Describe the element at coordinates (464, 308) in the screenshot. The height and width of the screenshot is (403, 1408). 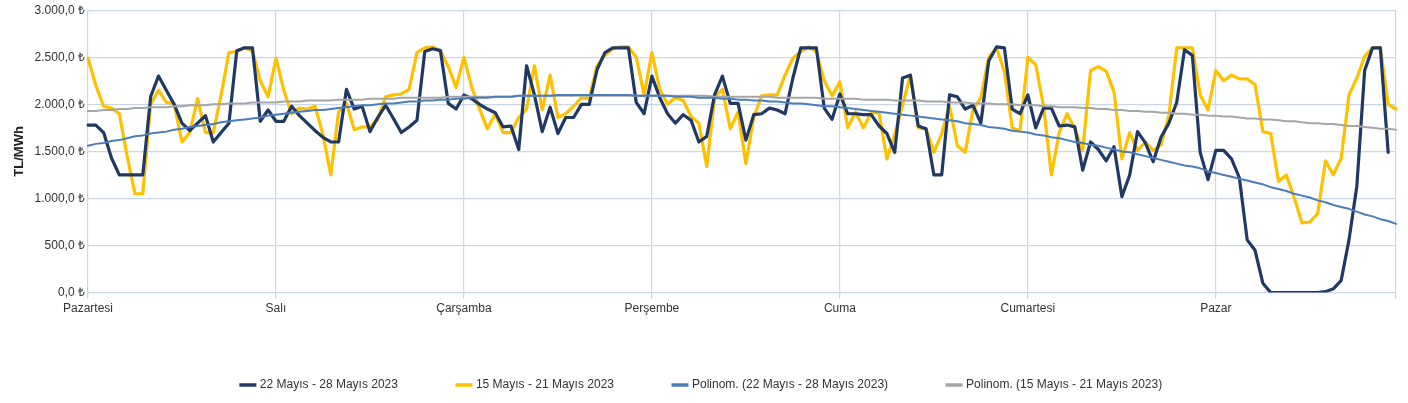
I see `x-tick-label: Çarşamba` at that location.